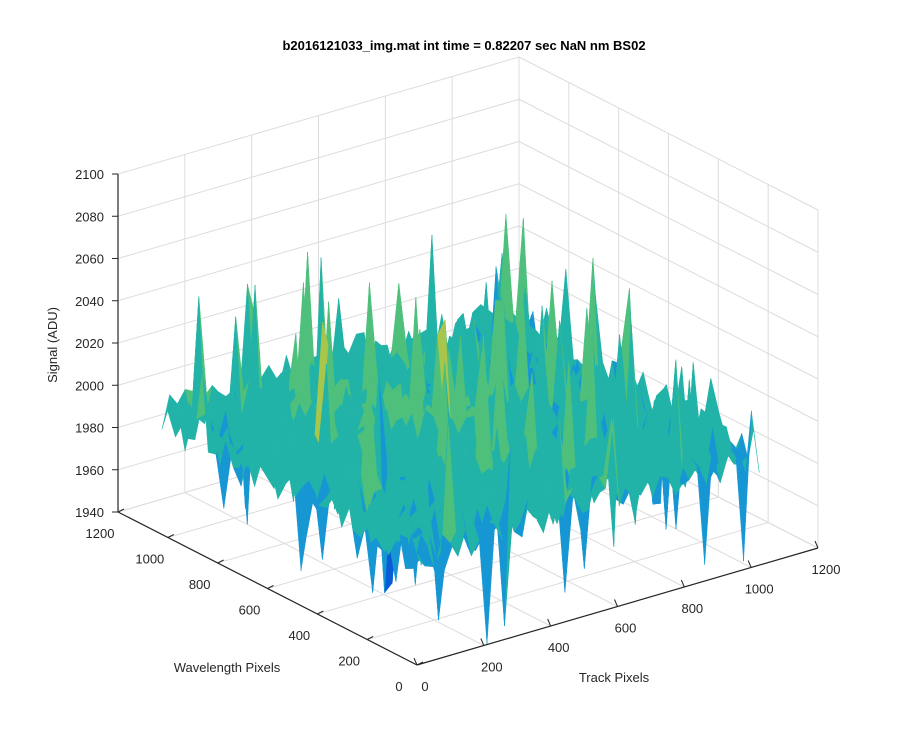 The image size is (900, 750). What do you see at coordinates (89, 216) in the screenshot?
I see `z-tick-label: 2080` at bounding box center [89, 216].